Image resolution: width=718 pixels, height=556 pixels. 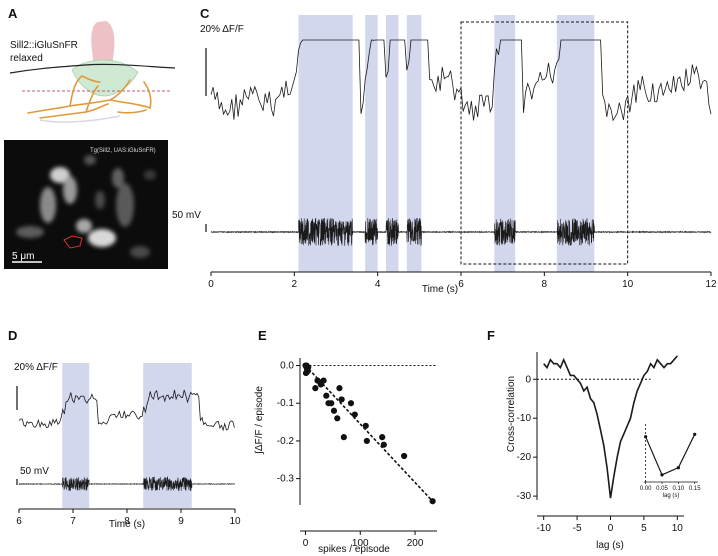 What do you see at coordinates (73, 521) in the screenshot?
I see `d-tick-label: 7` at bounding box center [73, 521].